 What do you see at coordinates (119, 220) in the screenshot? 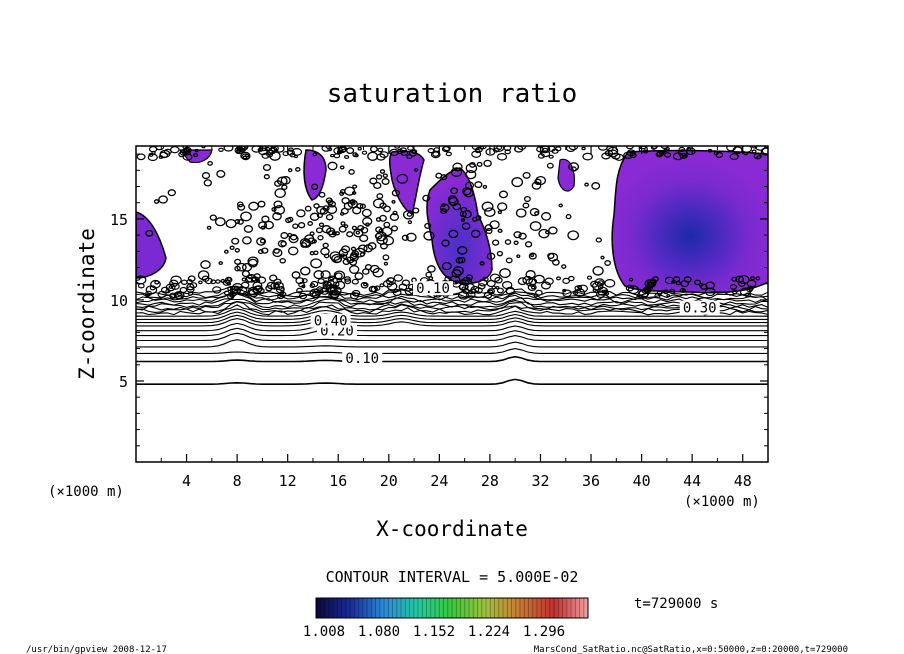
I see `y-tick-label-2: 15` at bounding box center [119, 220].